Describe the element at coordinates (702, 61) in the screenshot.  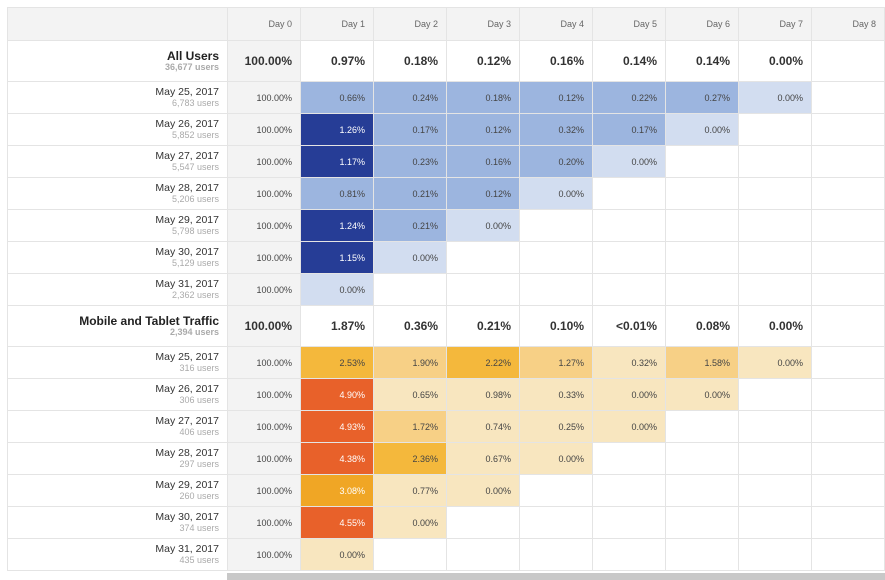
I see `segment-total-cell: 0.14%` at that location.